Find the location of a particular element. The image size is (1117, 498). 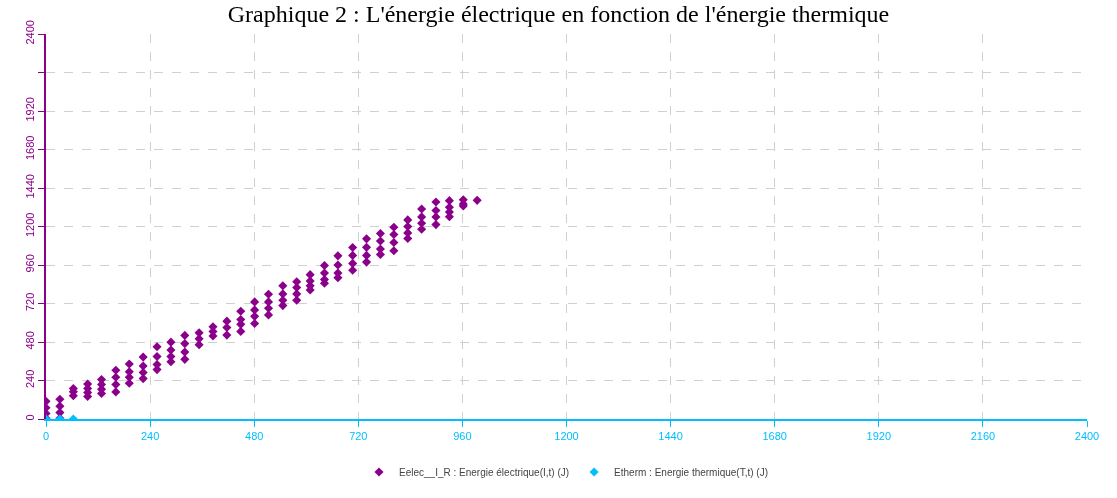

y-tick-label: 1200 is located at coordinates (29, 225).